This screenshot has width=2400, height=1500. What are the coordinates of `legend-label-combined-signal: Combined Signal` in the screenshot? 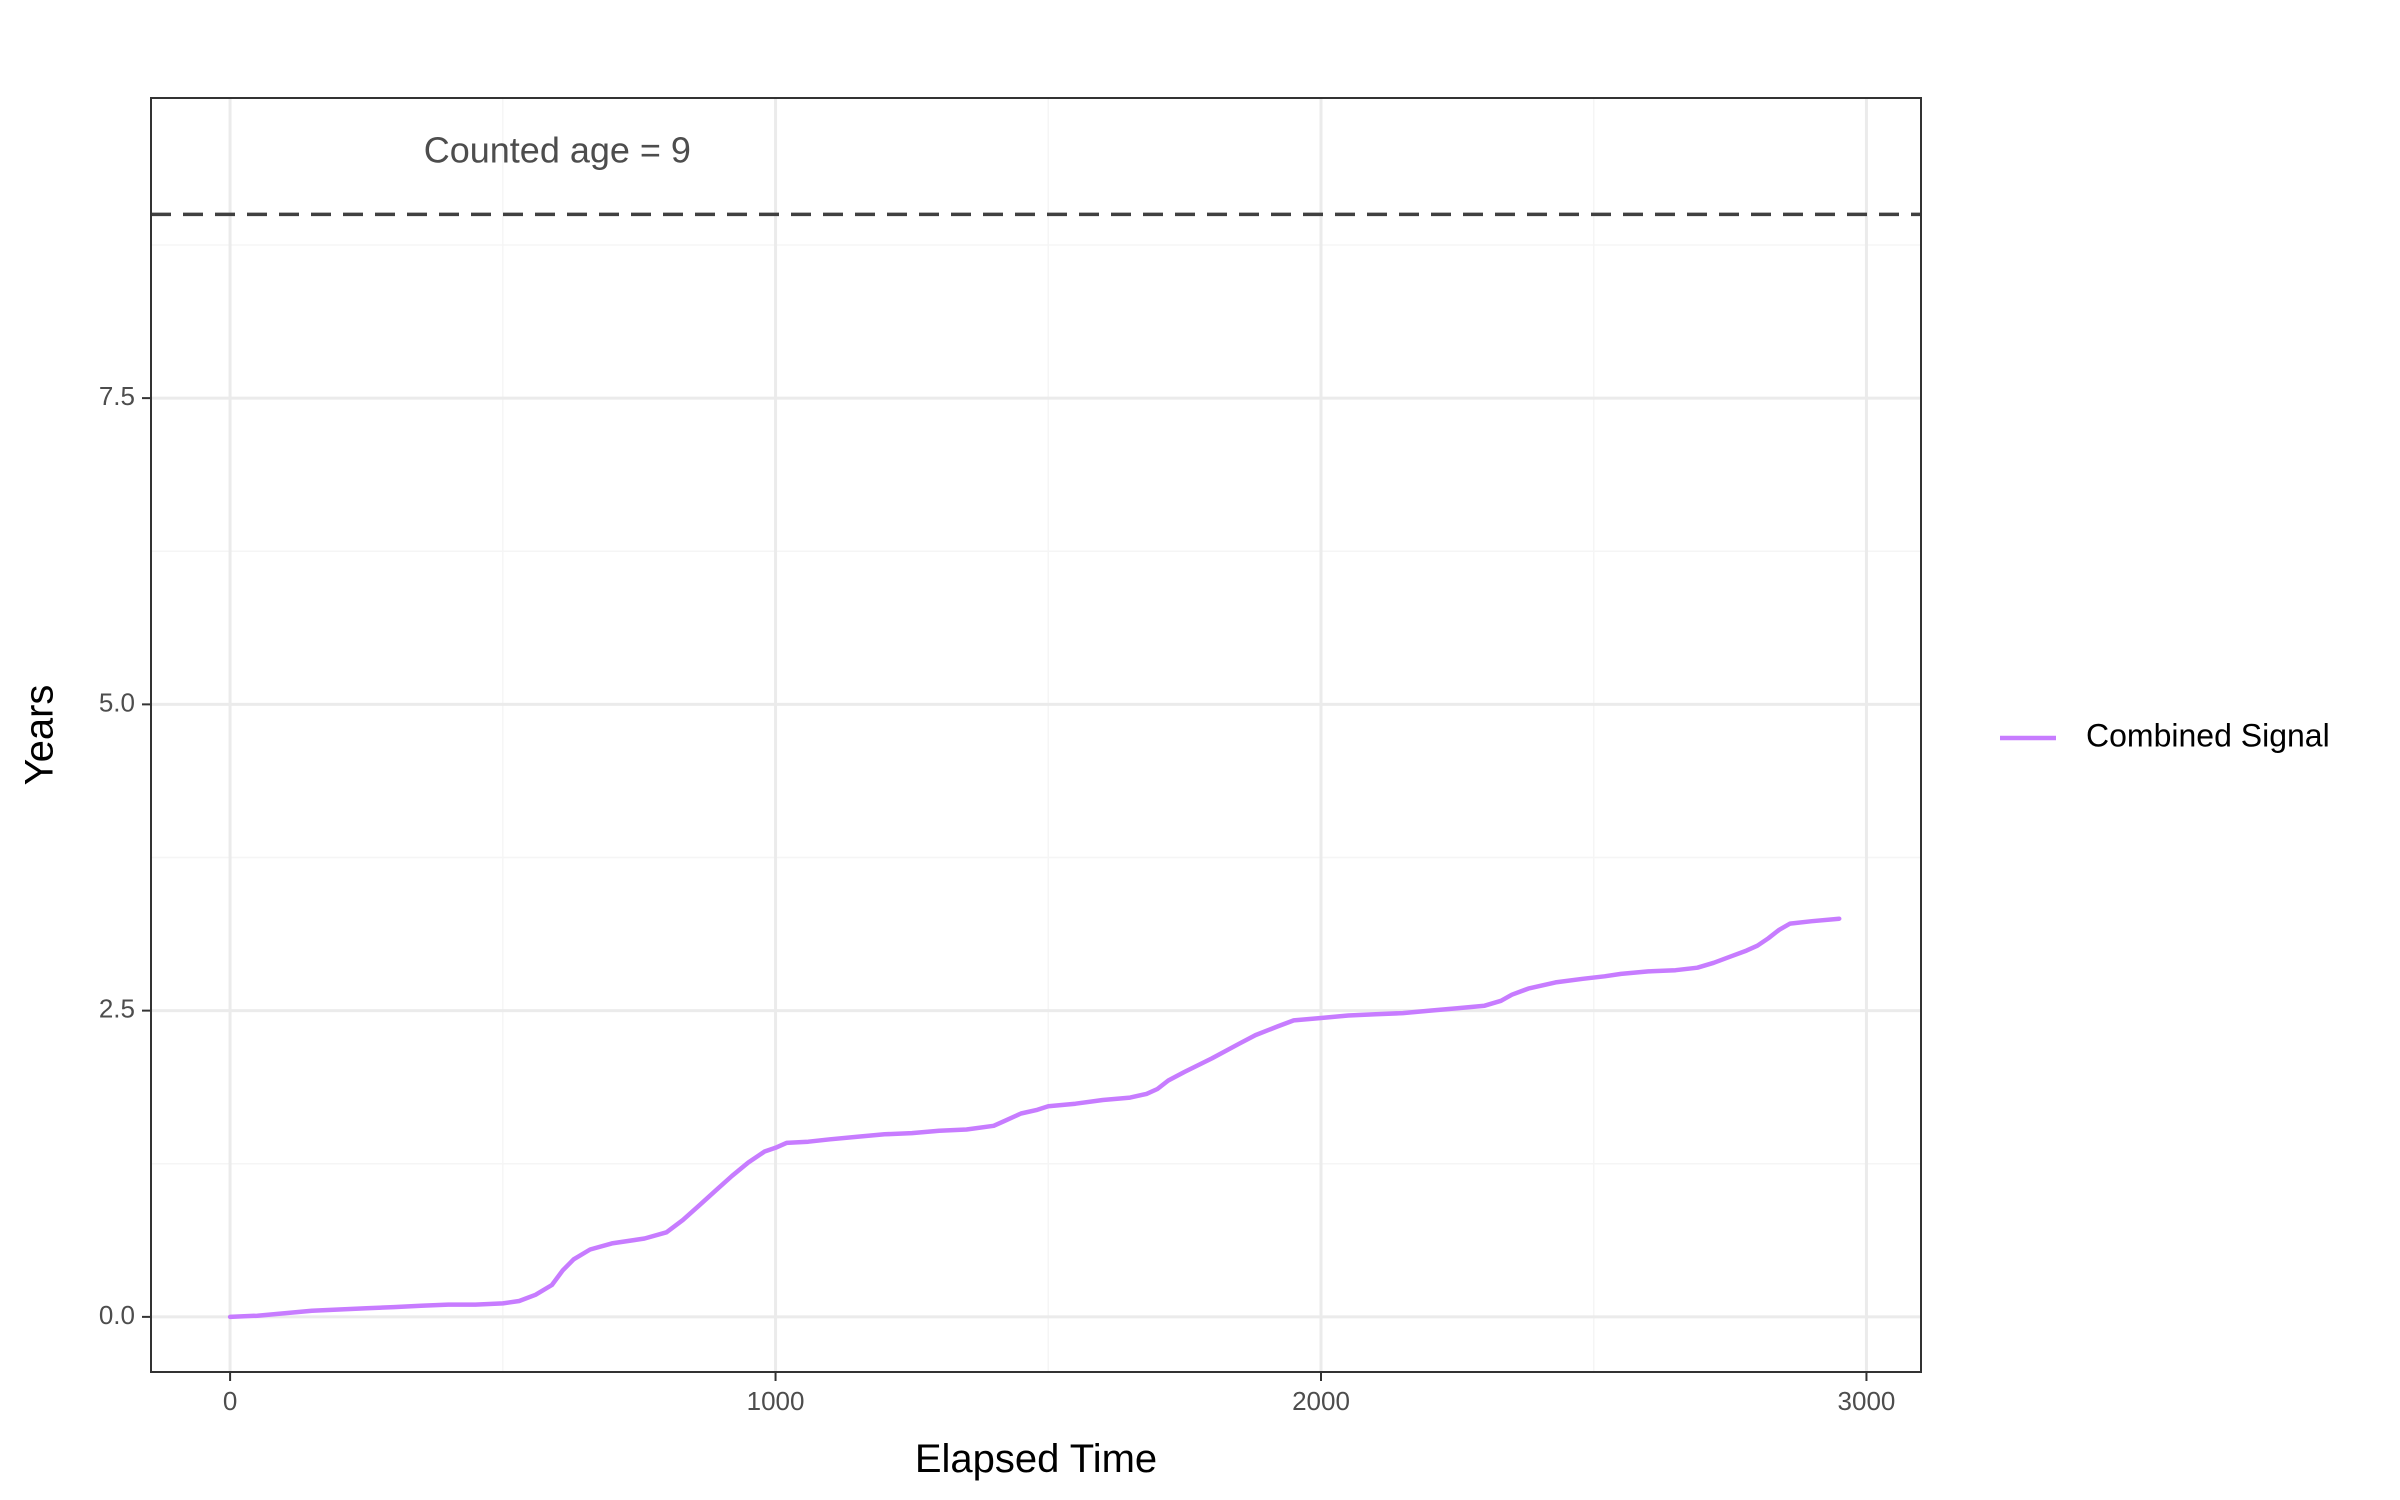 It's located at (2208, 735).